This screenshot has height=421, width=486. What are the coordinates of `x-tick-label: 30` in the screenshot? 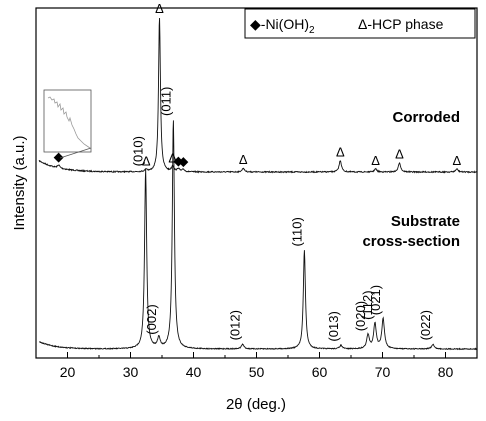 It's located at (131, 372).